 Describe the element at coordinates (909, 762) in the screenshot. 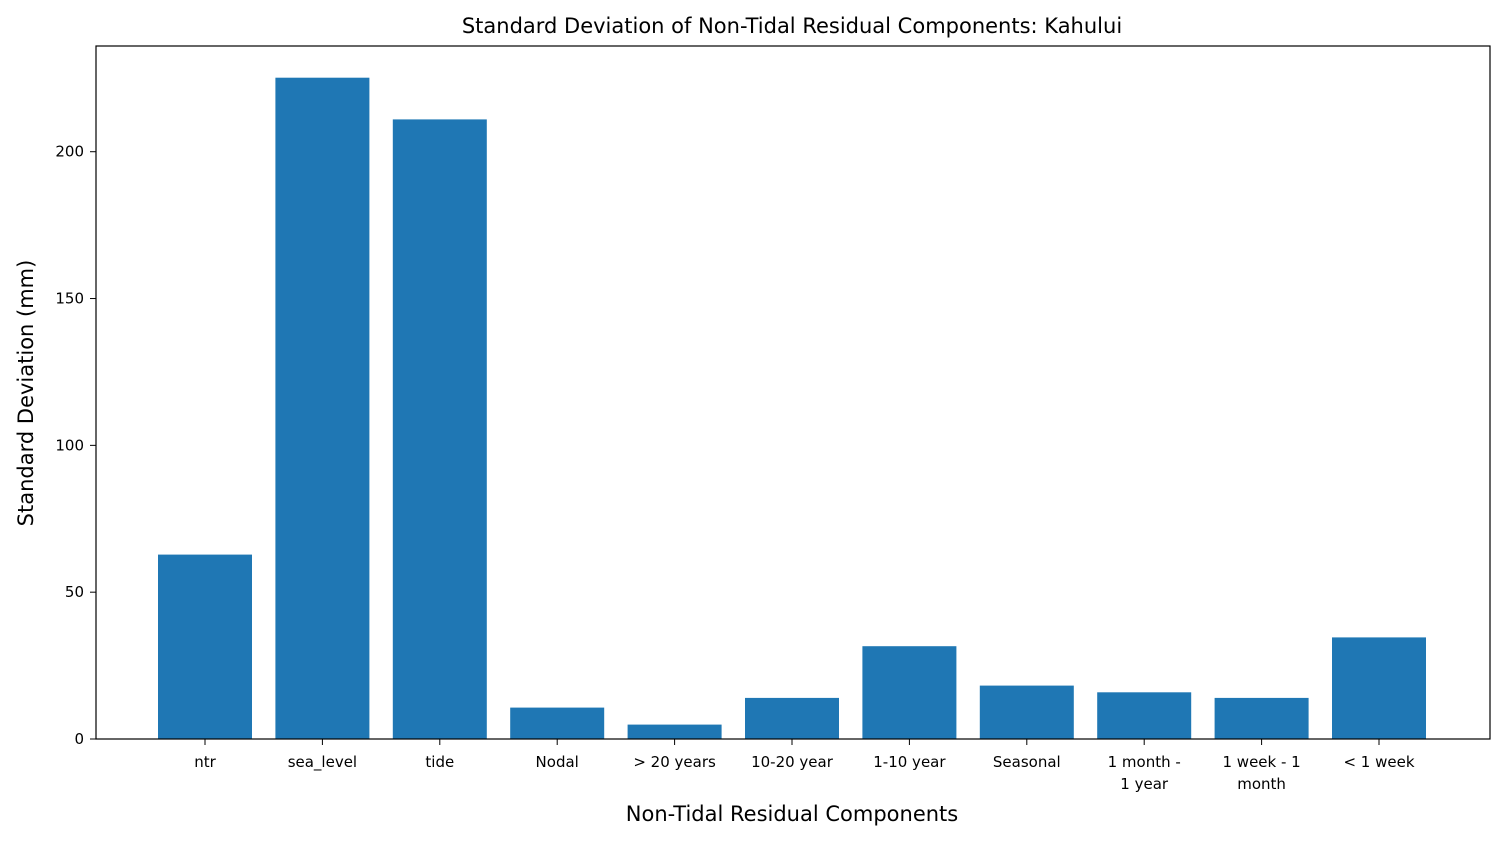

I see `x-tick-label-6: 1-10 year` at that location.